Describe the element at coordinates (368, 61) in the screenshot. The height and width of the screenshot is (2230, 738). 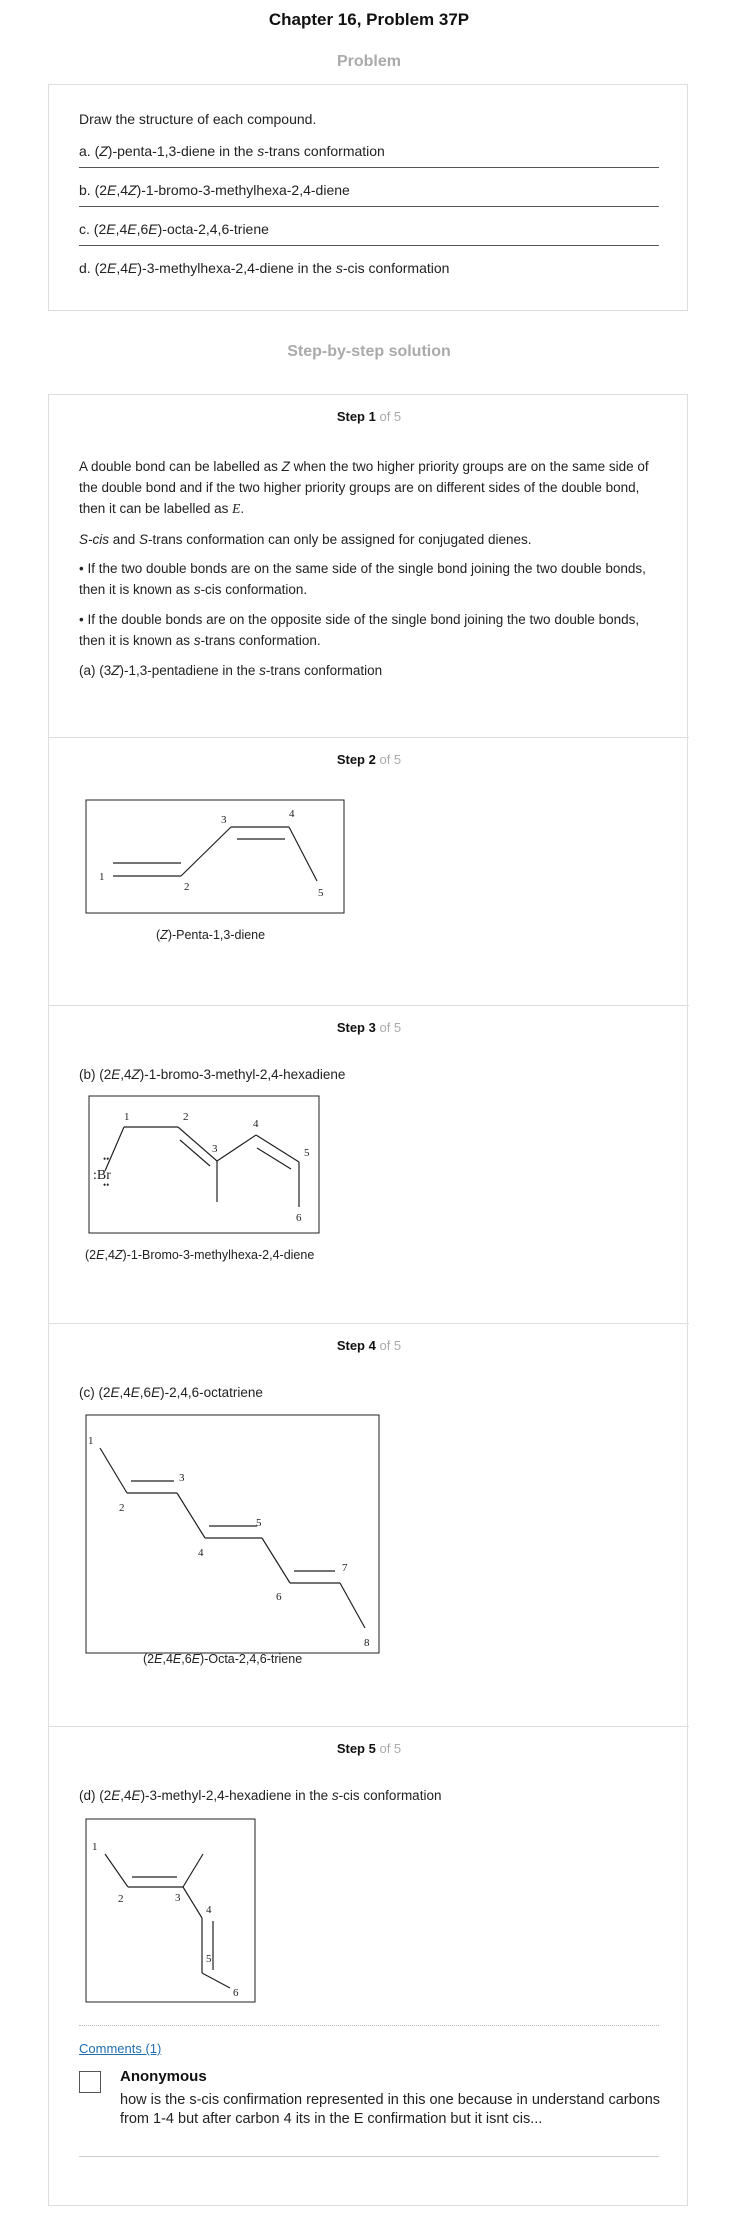
I see `problem-heading: Problem` at that location.